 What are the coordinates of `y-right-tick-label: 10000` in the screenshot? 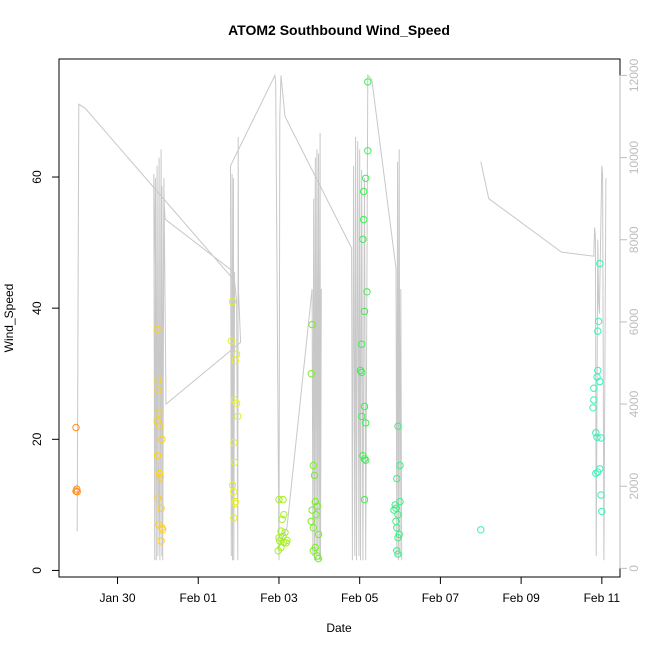 It's located at (634, 158).